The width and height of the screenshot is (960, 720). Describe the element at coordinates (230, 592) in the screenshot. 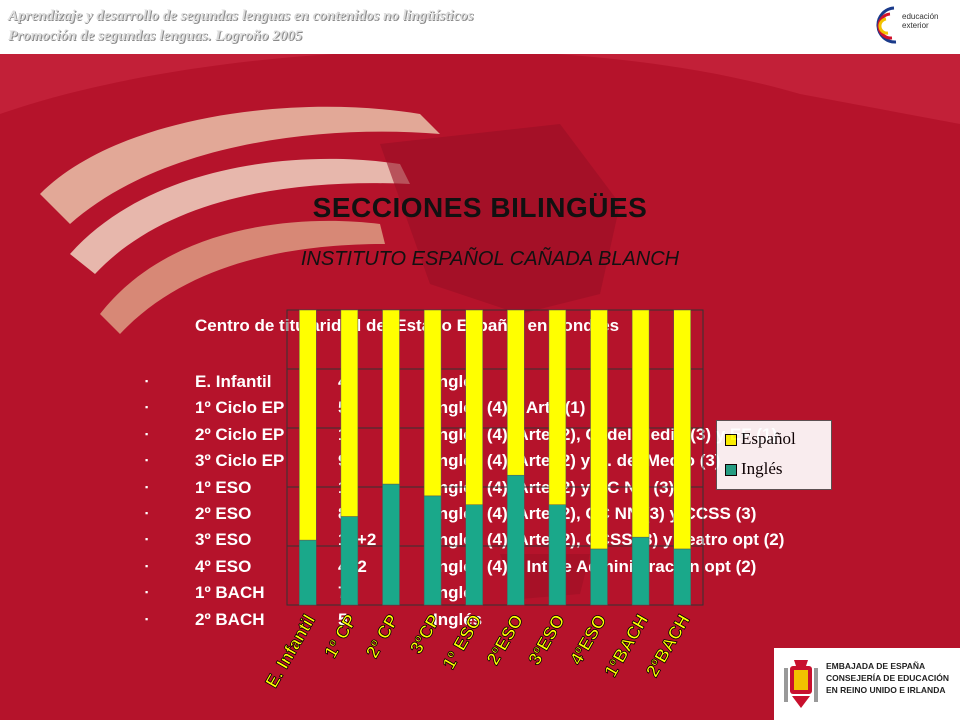

I see `row-level: 1º BACH` at that location.